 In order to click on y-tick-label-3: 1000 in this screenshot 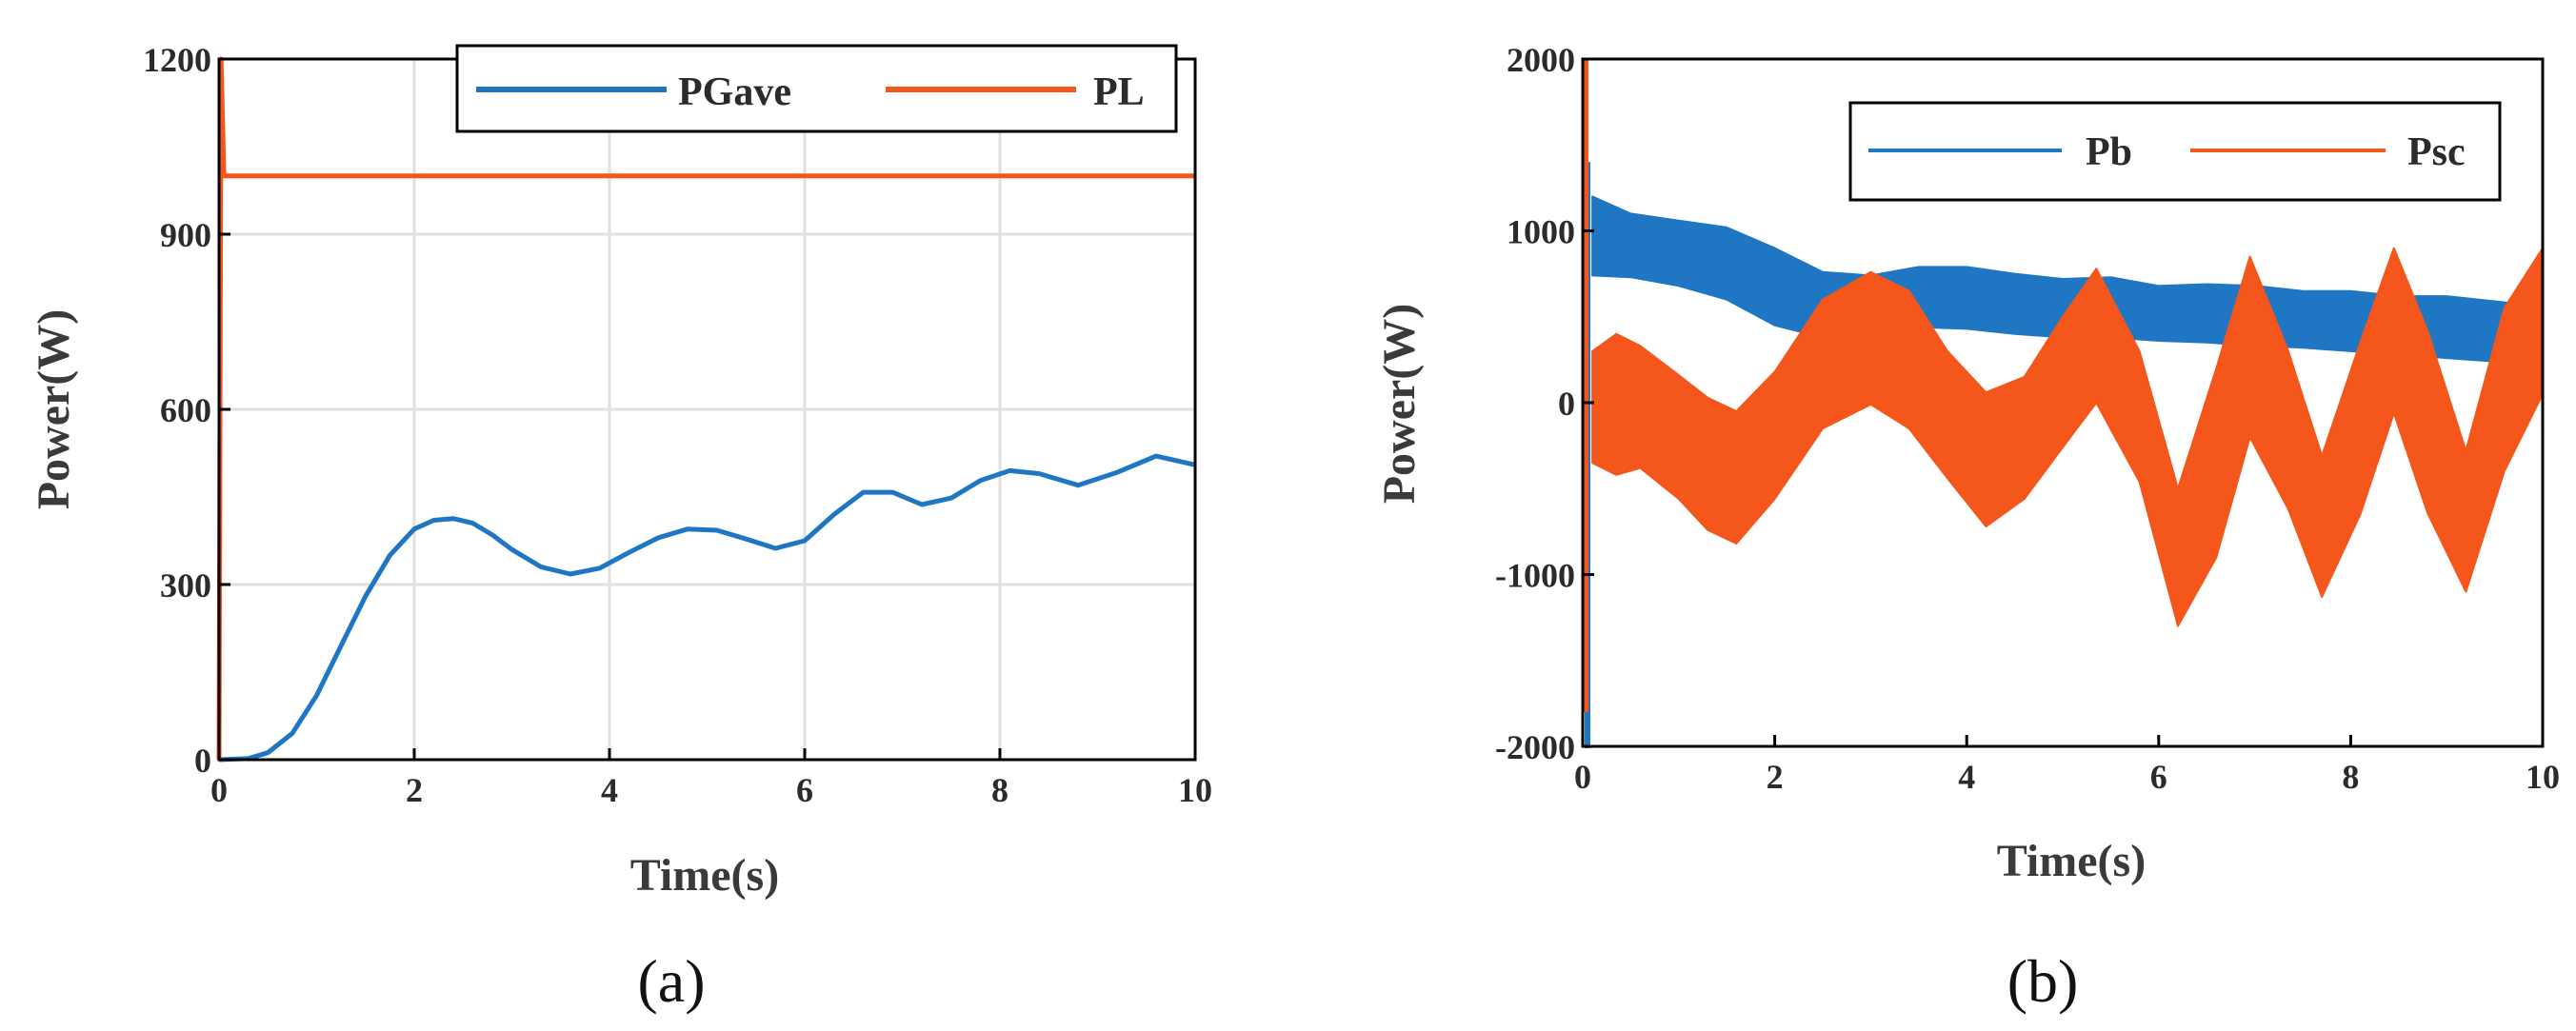, I will do `click(1541, 232)`.